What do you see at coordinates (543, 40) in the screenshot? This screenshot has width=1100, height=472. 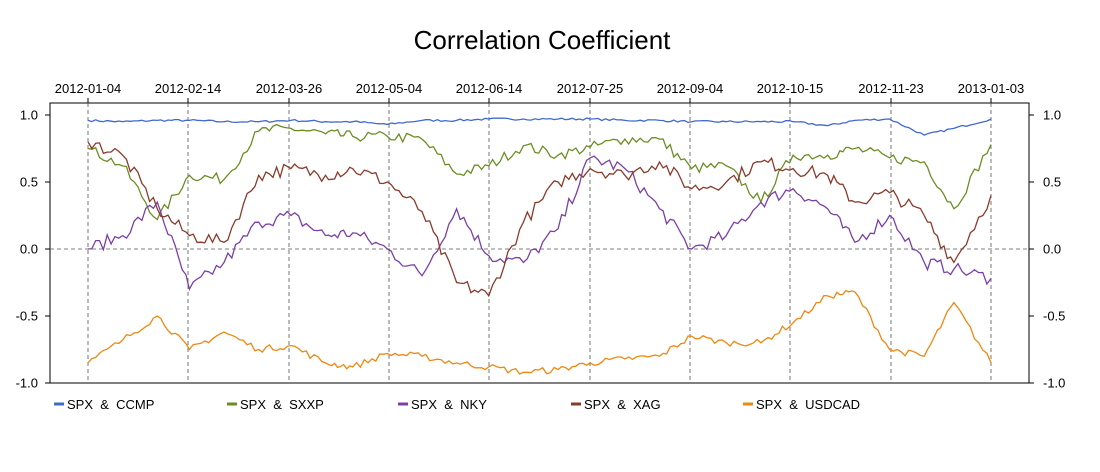 I see `chart-title: Correlation Coefficient` at bounding box center [543, 40].